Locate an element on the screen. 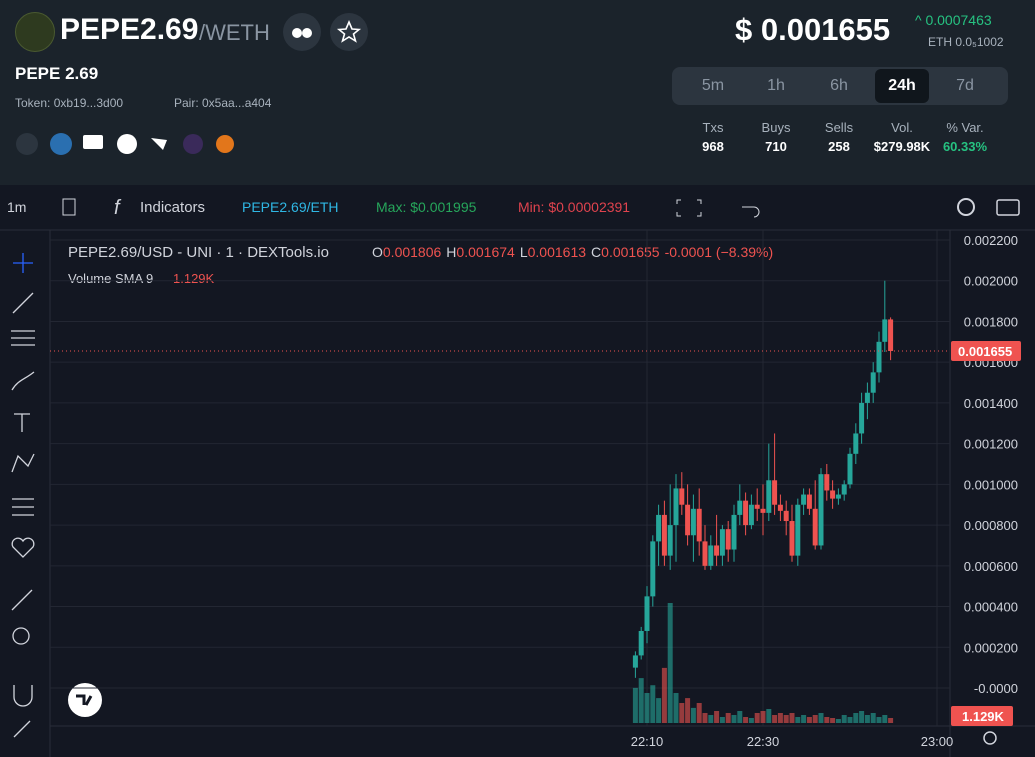 This screenshot has height=757, width=1035. pair-address: Pair: 0x5aa...a404 is located at coordinates (223, 103).